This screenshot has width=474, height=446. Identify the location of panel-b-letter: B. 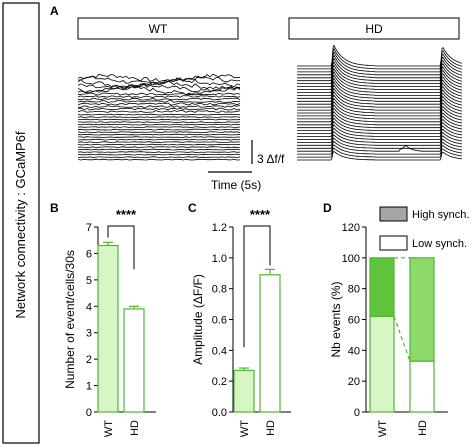
(54, 208).